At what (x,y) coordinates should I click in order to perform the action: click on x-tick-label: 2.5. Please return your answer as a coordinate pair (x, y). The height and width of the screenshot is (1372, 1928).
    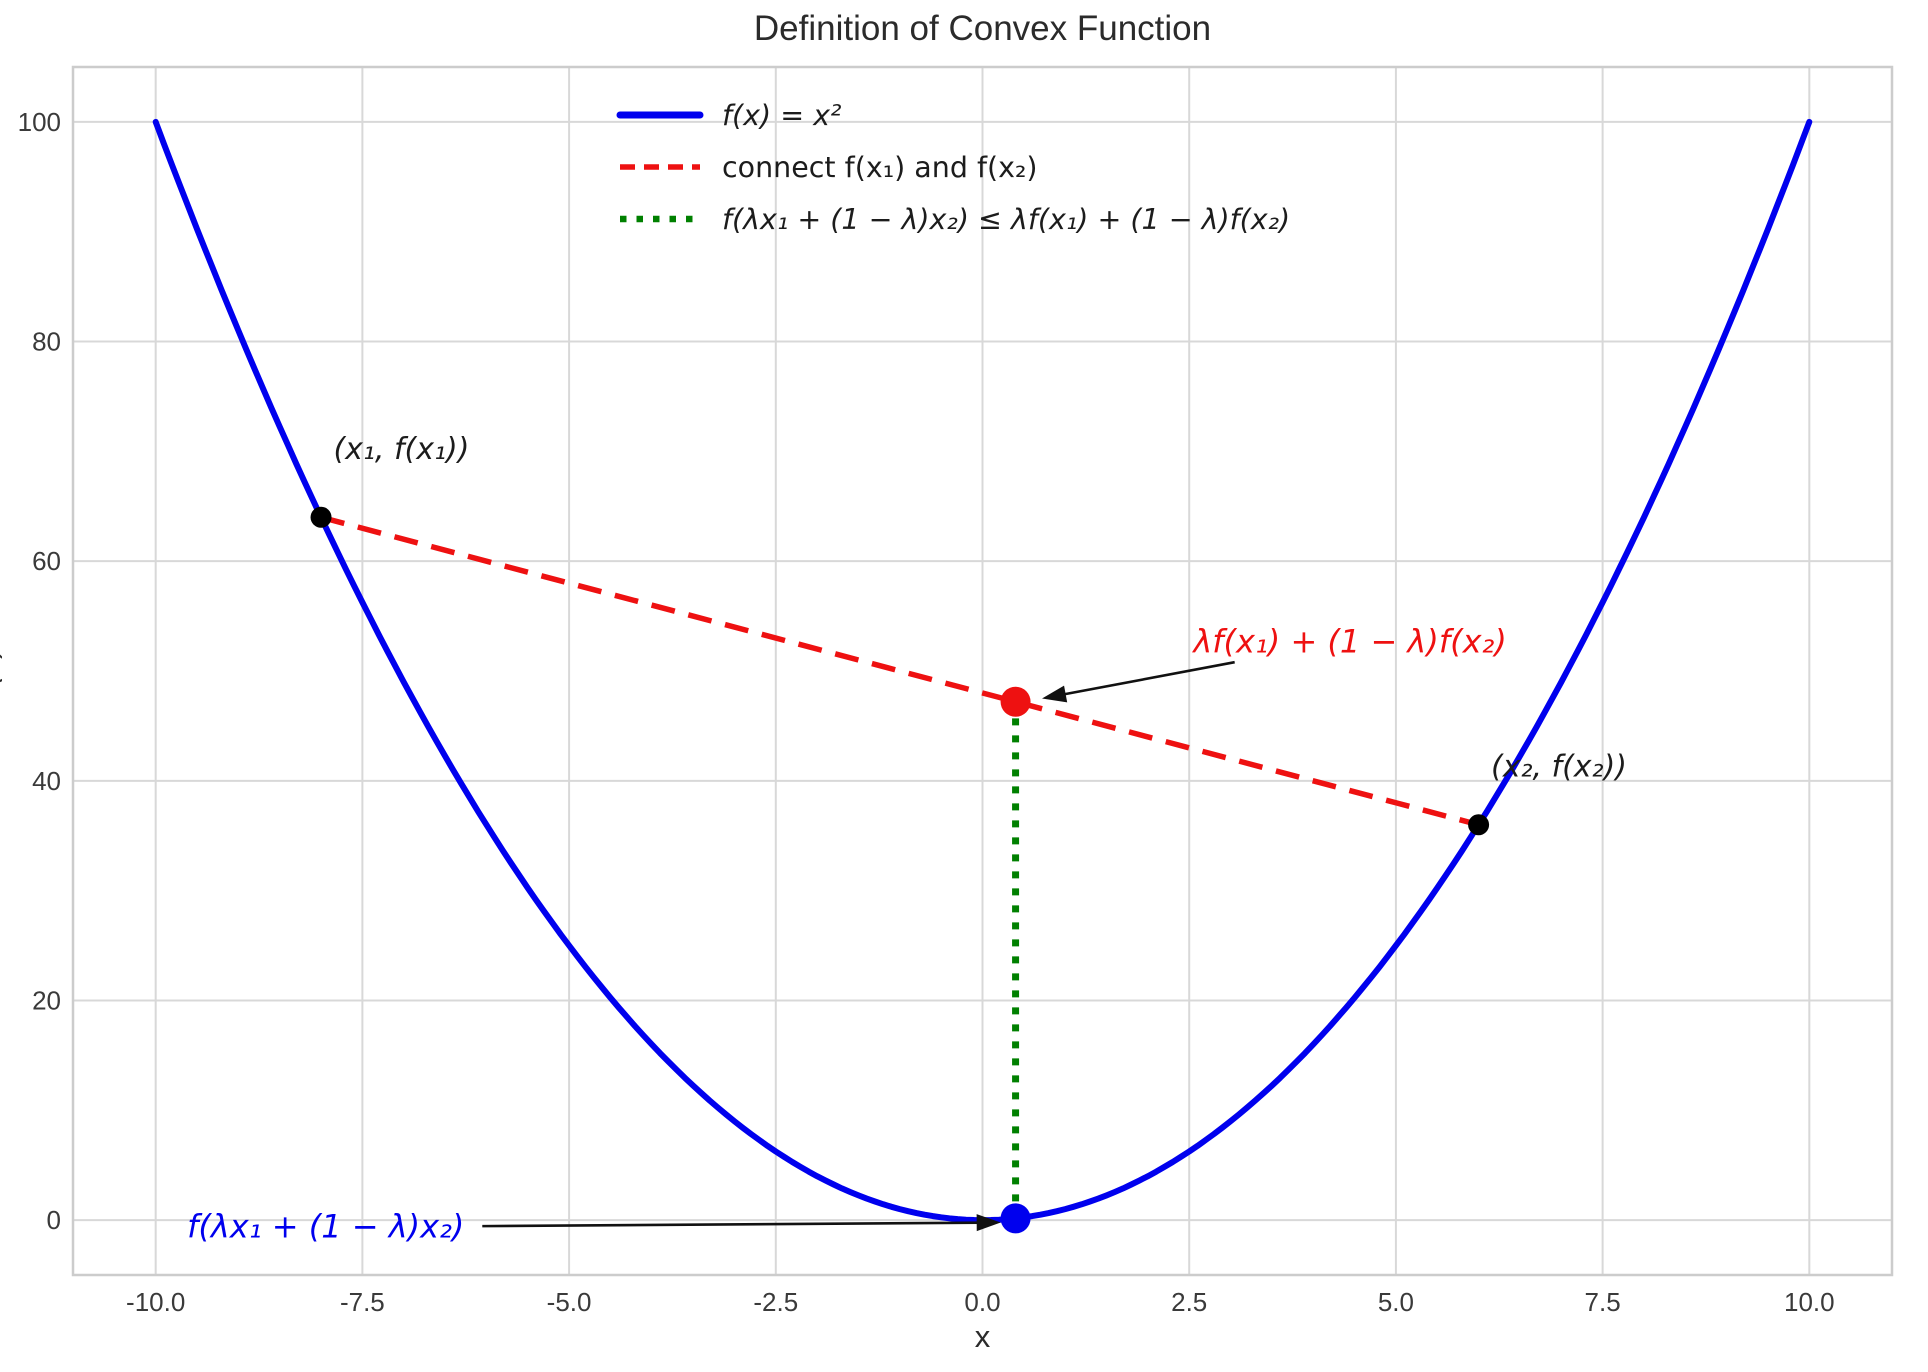
    Looking at the image, I should click on (1189, 1302).